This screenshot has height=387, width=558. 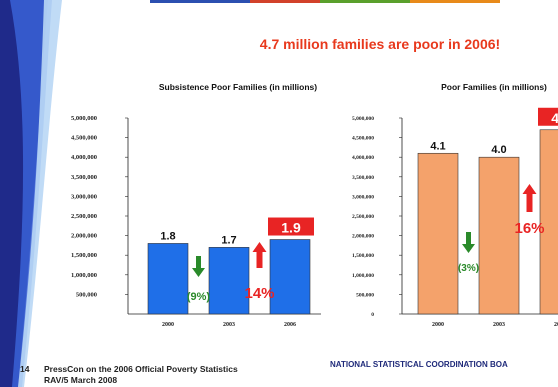 I want to click on data-label: 1.8, so click(x=167, y=236).